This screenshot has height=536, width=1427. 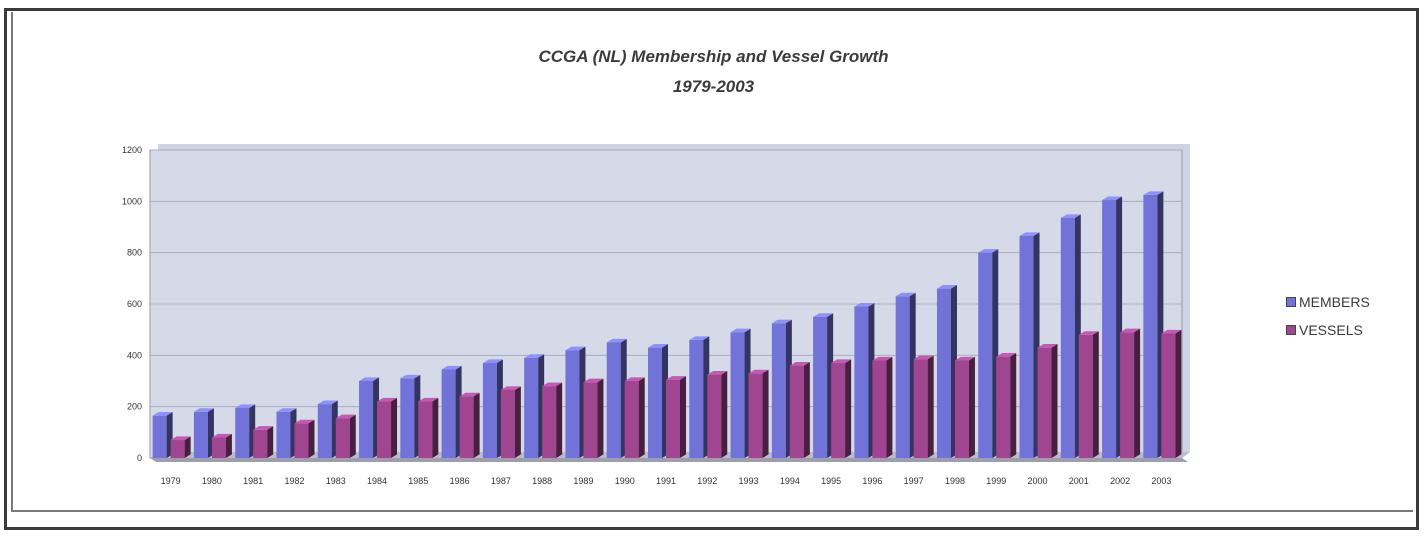 I want to click on bar-top-members-1994, so click(x=781, y=321).